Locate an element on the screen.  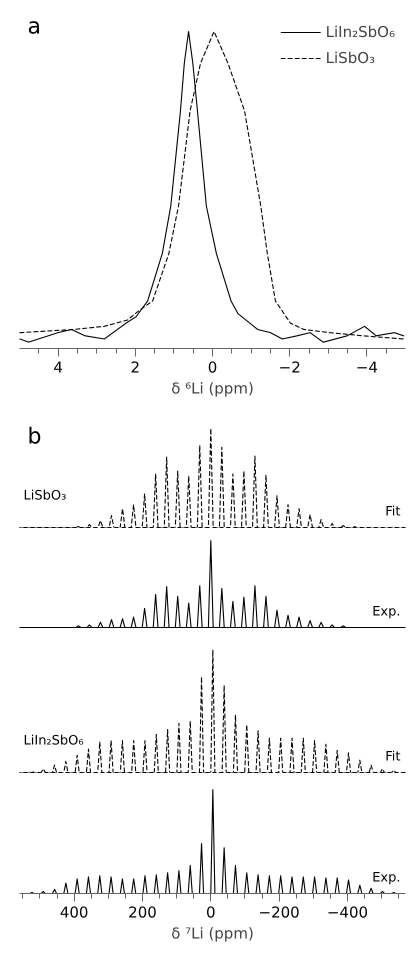
x-tick-label: −200 is located at coordinates (279, 913).